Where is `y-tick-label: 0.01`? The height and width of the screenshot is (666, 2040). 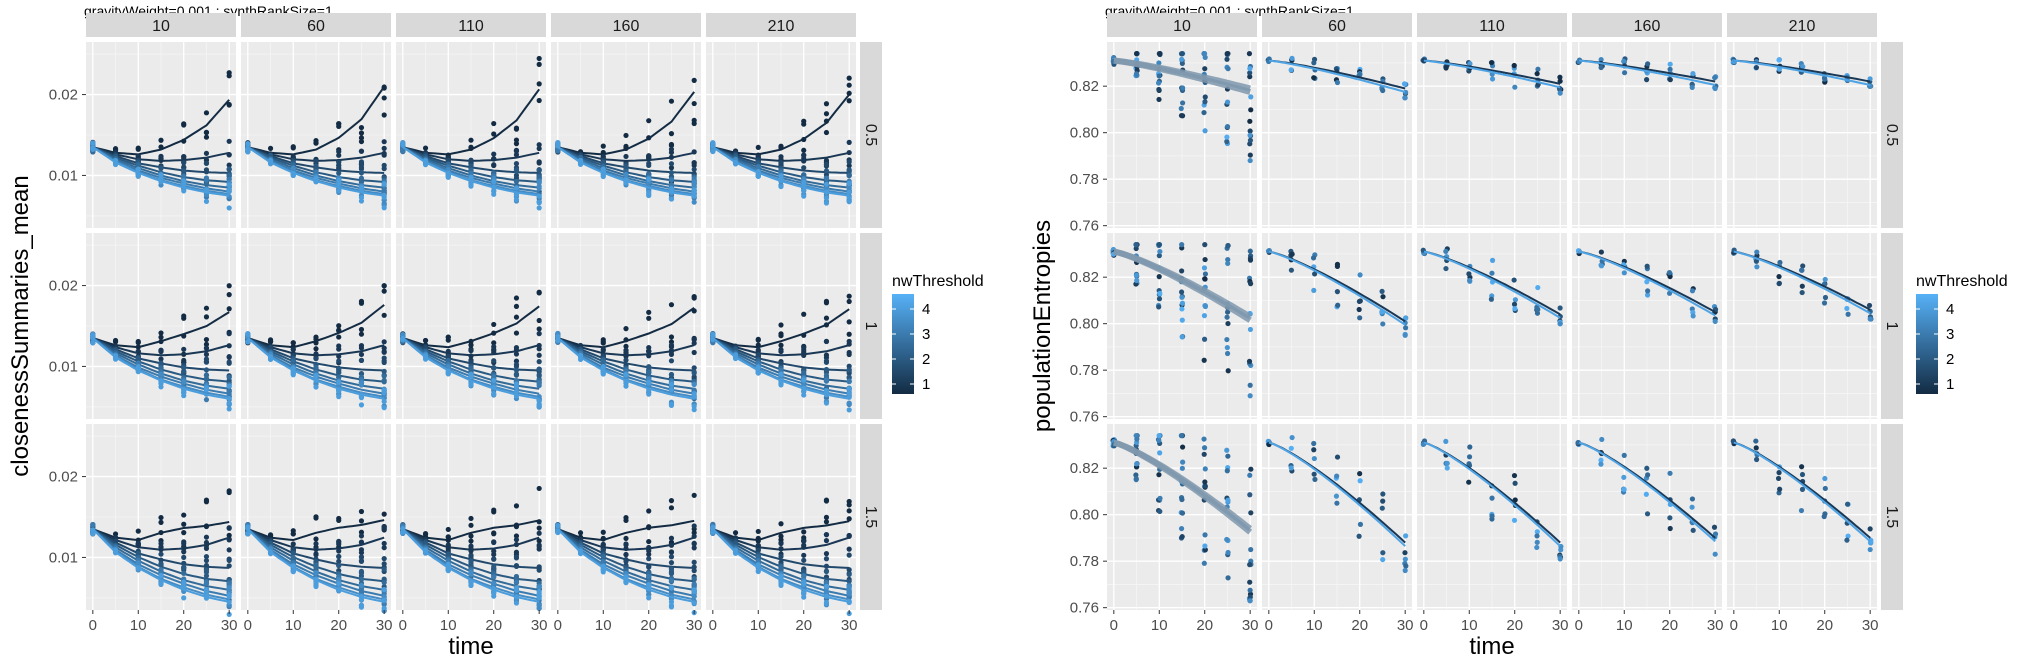 y-tick-label: 0.01 is located at coordinates (63, 557).